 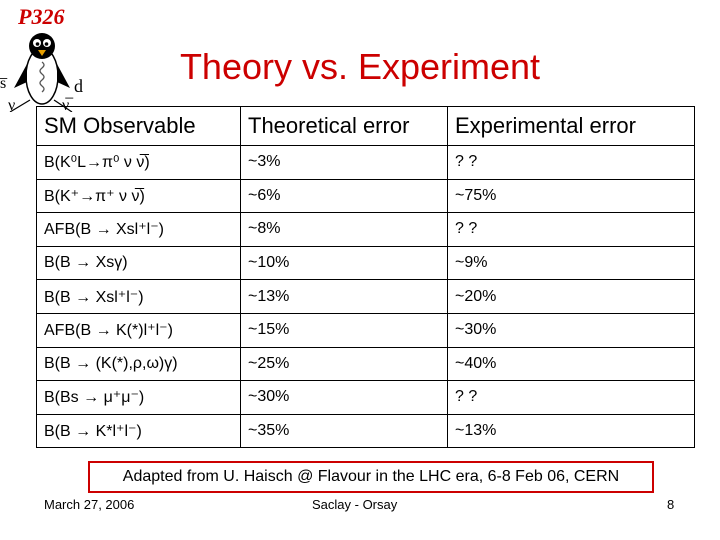 I want to click on table-row: AFB(B → K(*)l⁺l⁻) ~15% ~30%, so click(x=365, y=330).